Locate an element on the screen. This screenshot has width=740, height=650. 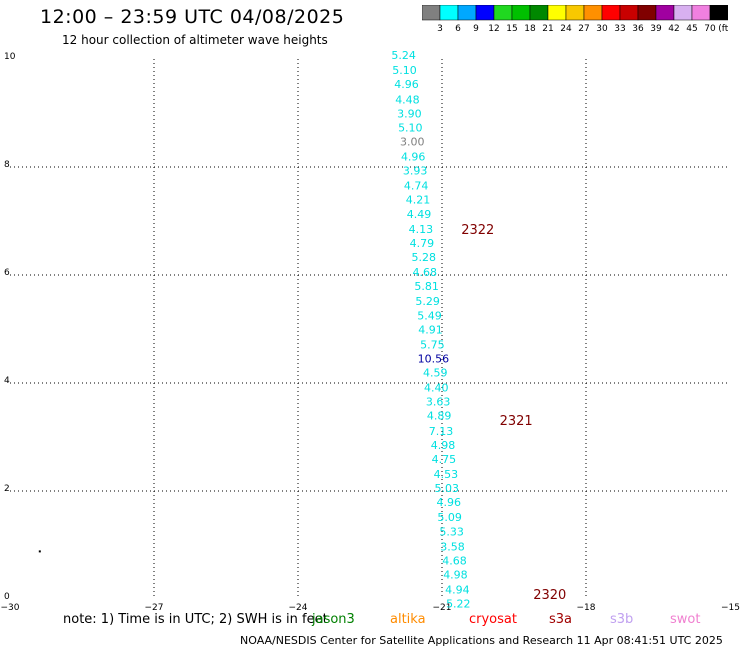
x-tick-label: −15 is located at coordinates (730, 607).